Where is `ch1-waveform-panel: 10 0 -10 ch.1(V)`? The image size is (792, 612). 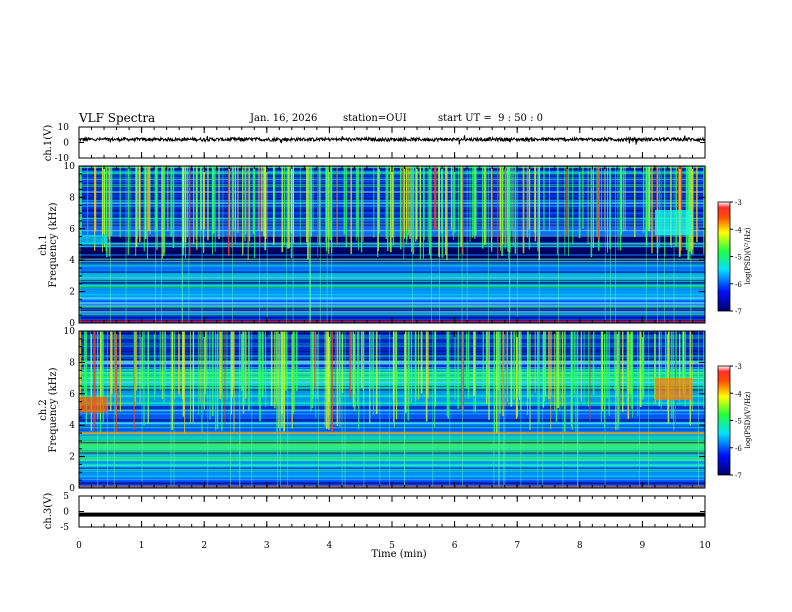
ch1-waveform-panel: 10 0 -10 ch.1(V) is located at coordinates (374, 143).